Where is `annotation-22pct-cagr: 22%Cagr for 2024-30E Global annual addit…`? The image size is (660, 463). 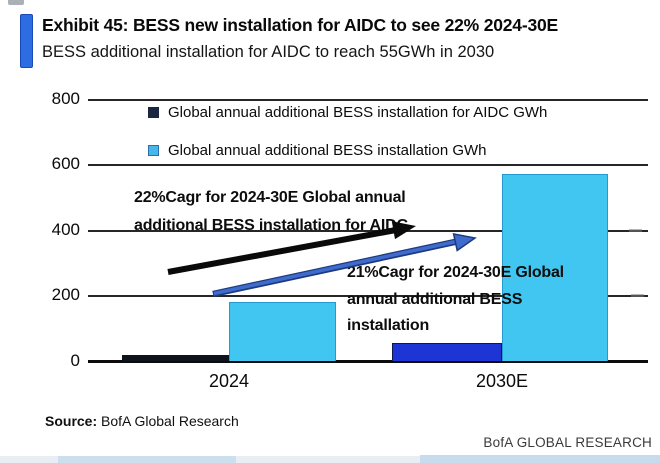 annotation-22pct-cagr: 22%Cagr for 2024-30E Global annual addit… is located at coordinates (271, 211).